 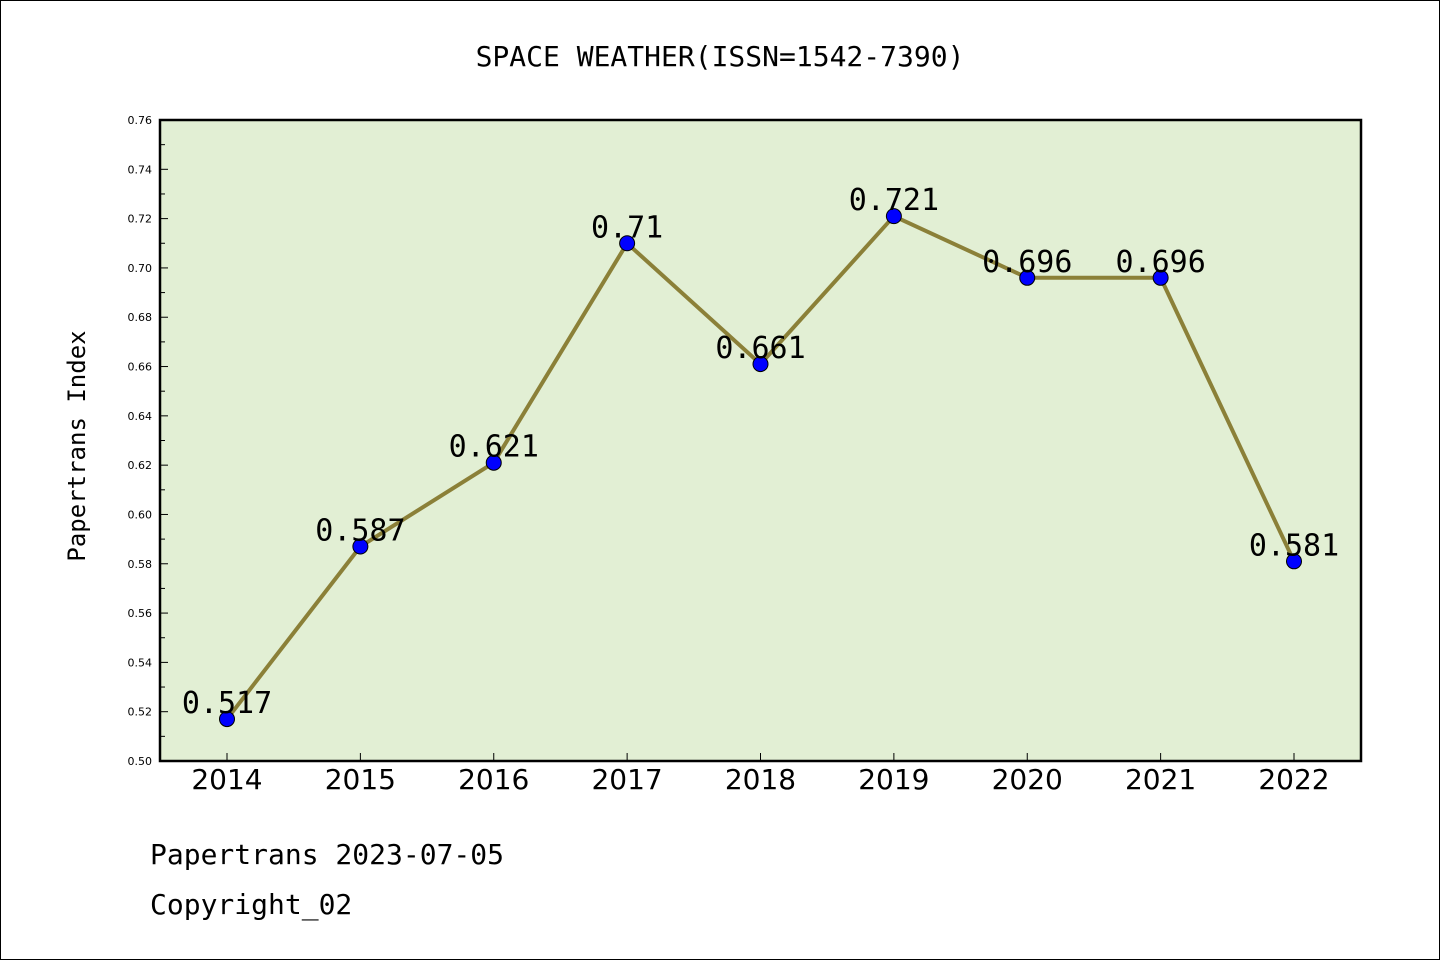 I want to click on x-tick-label: 2016, so click(x=493, y=779).